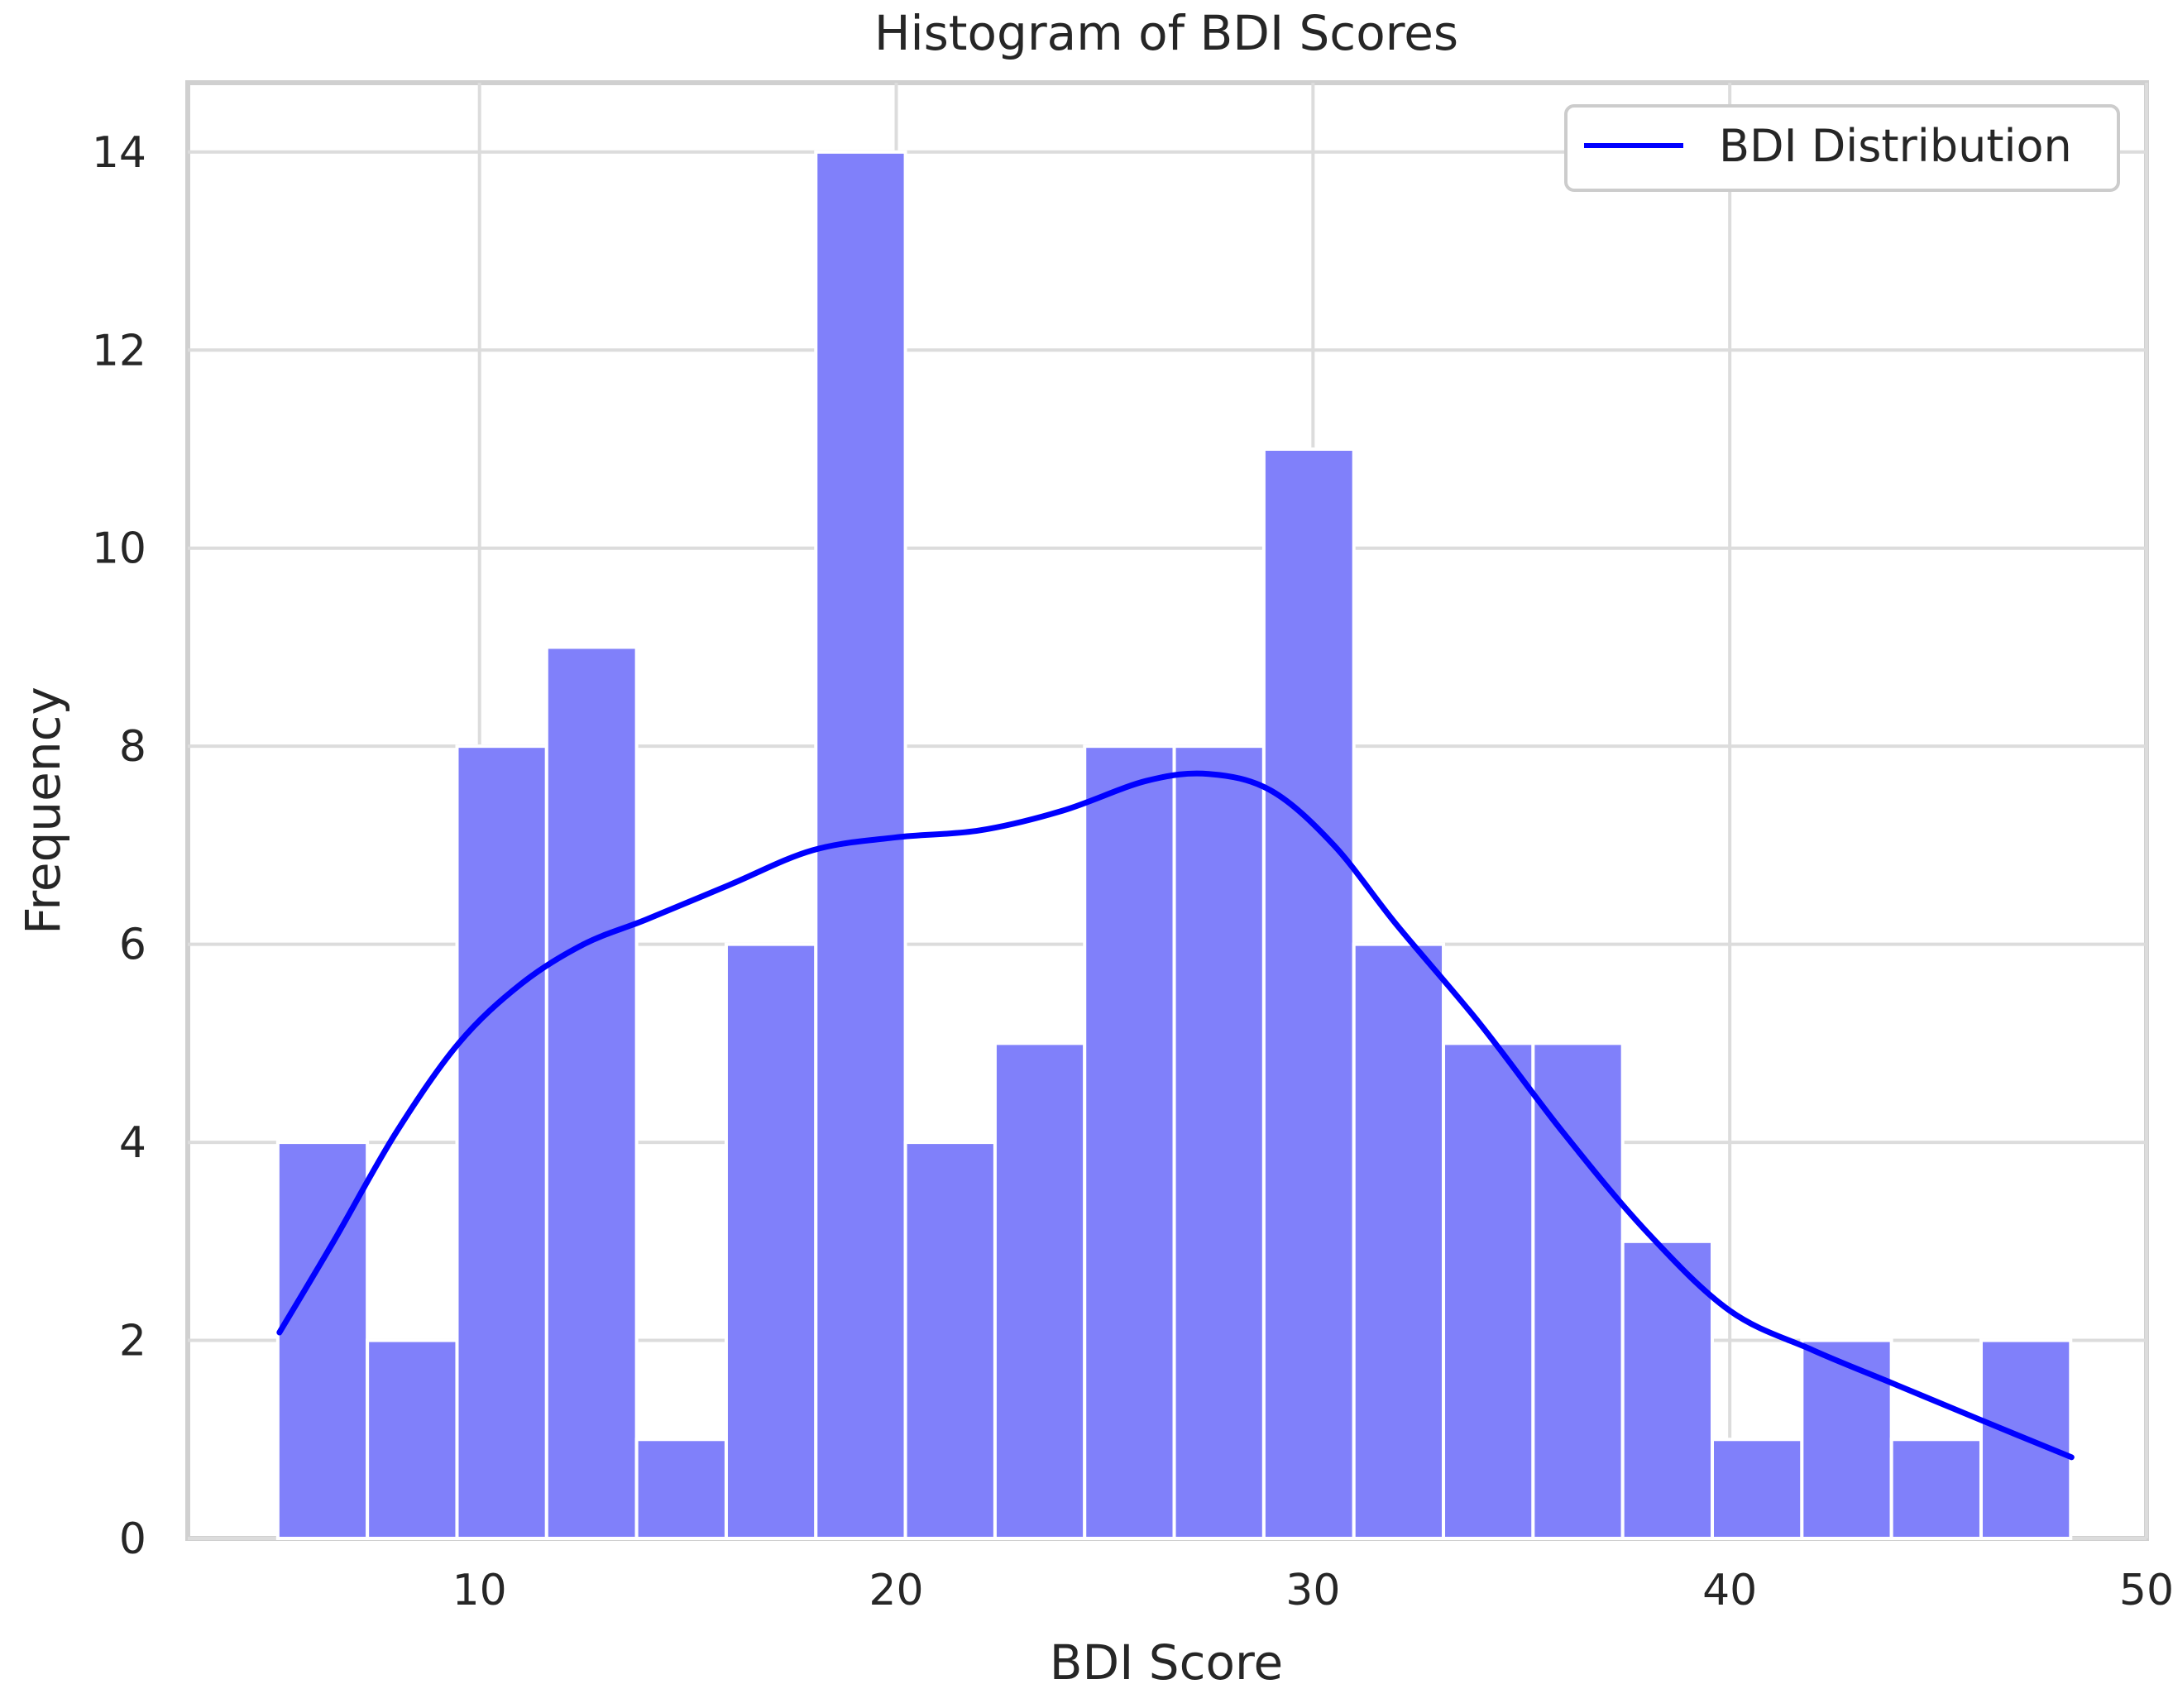  I want to click on y-tick-label: 12, so click(119, 351).